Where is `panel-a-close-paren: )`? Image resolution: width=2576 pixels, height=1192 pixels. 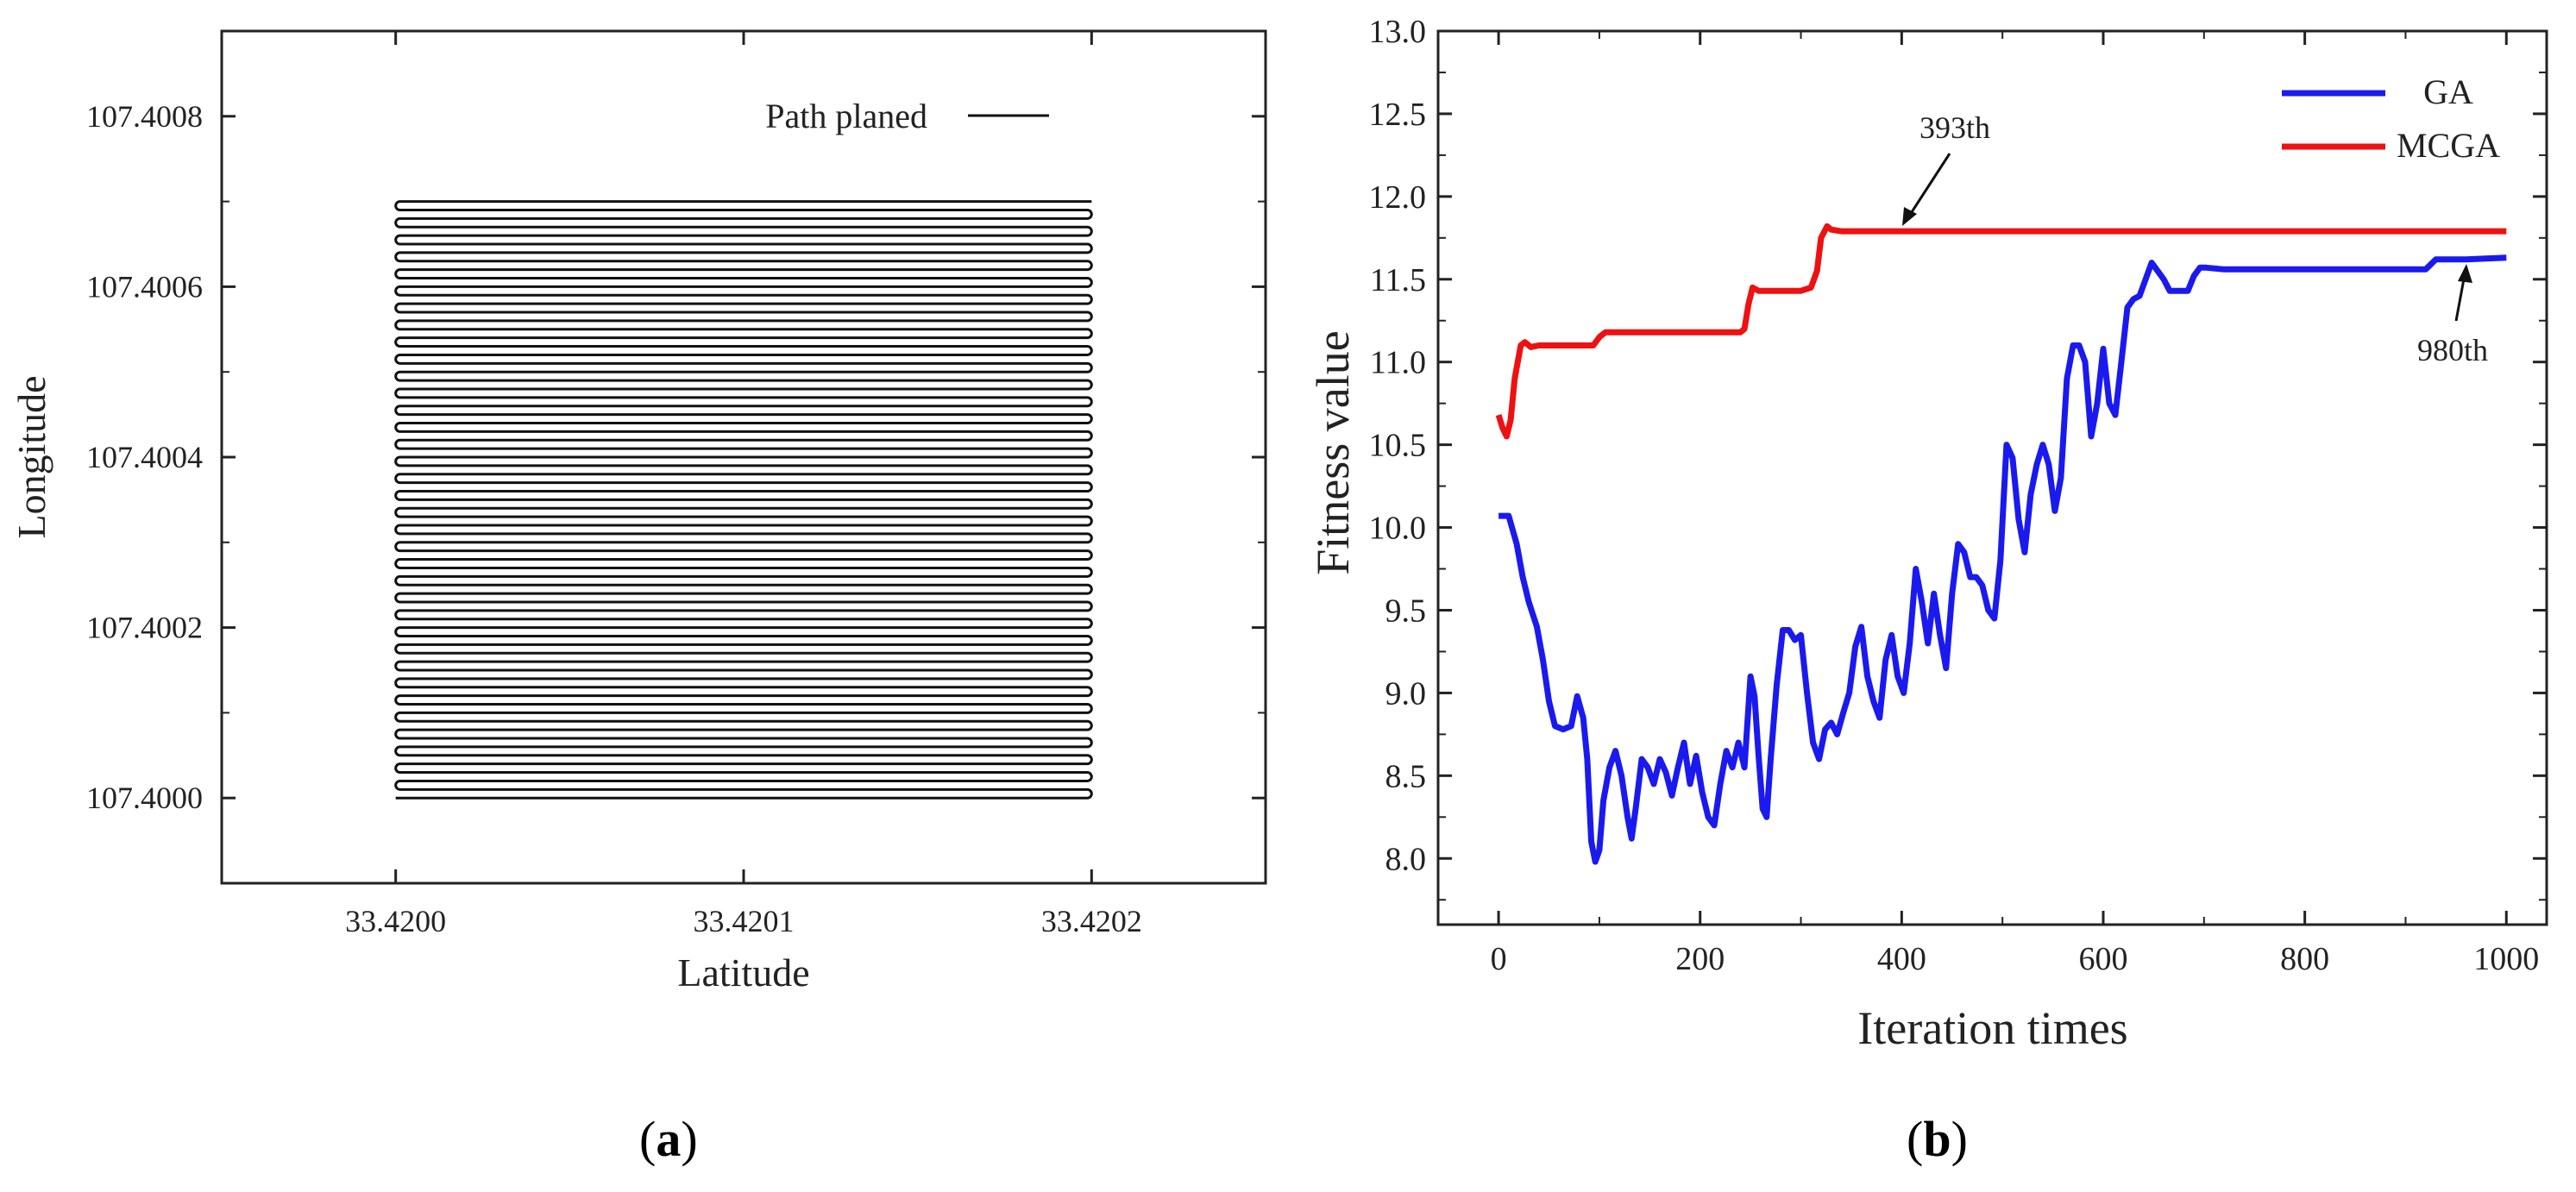
panel-a-close-paren: ) is located at coordinates (689, 1139).